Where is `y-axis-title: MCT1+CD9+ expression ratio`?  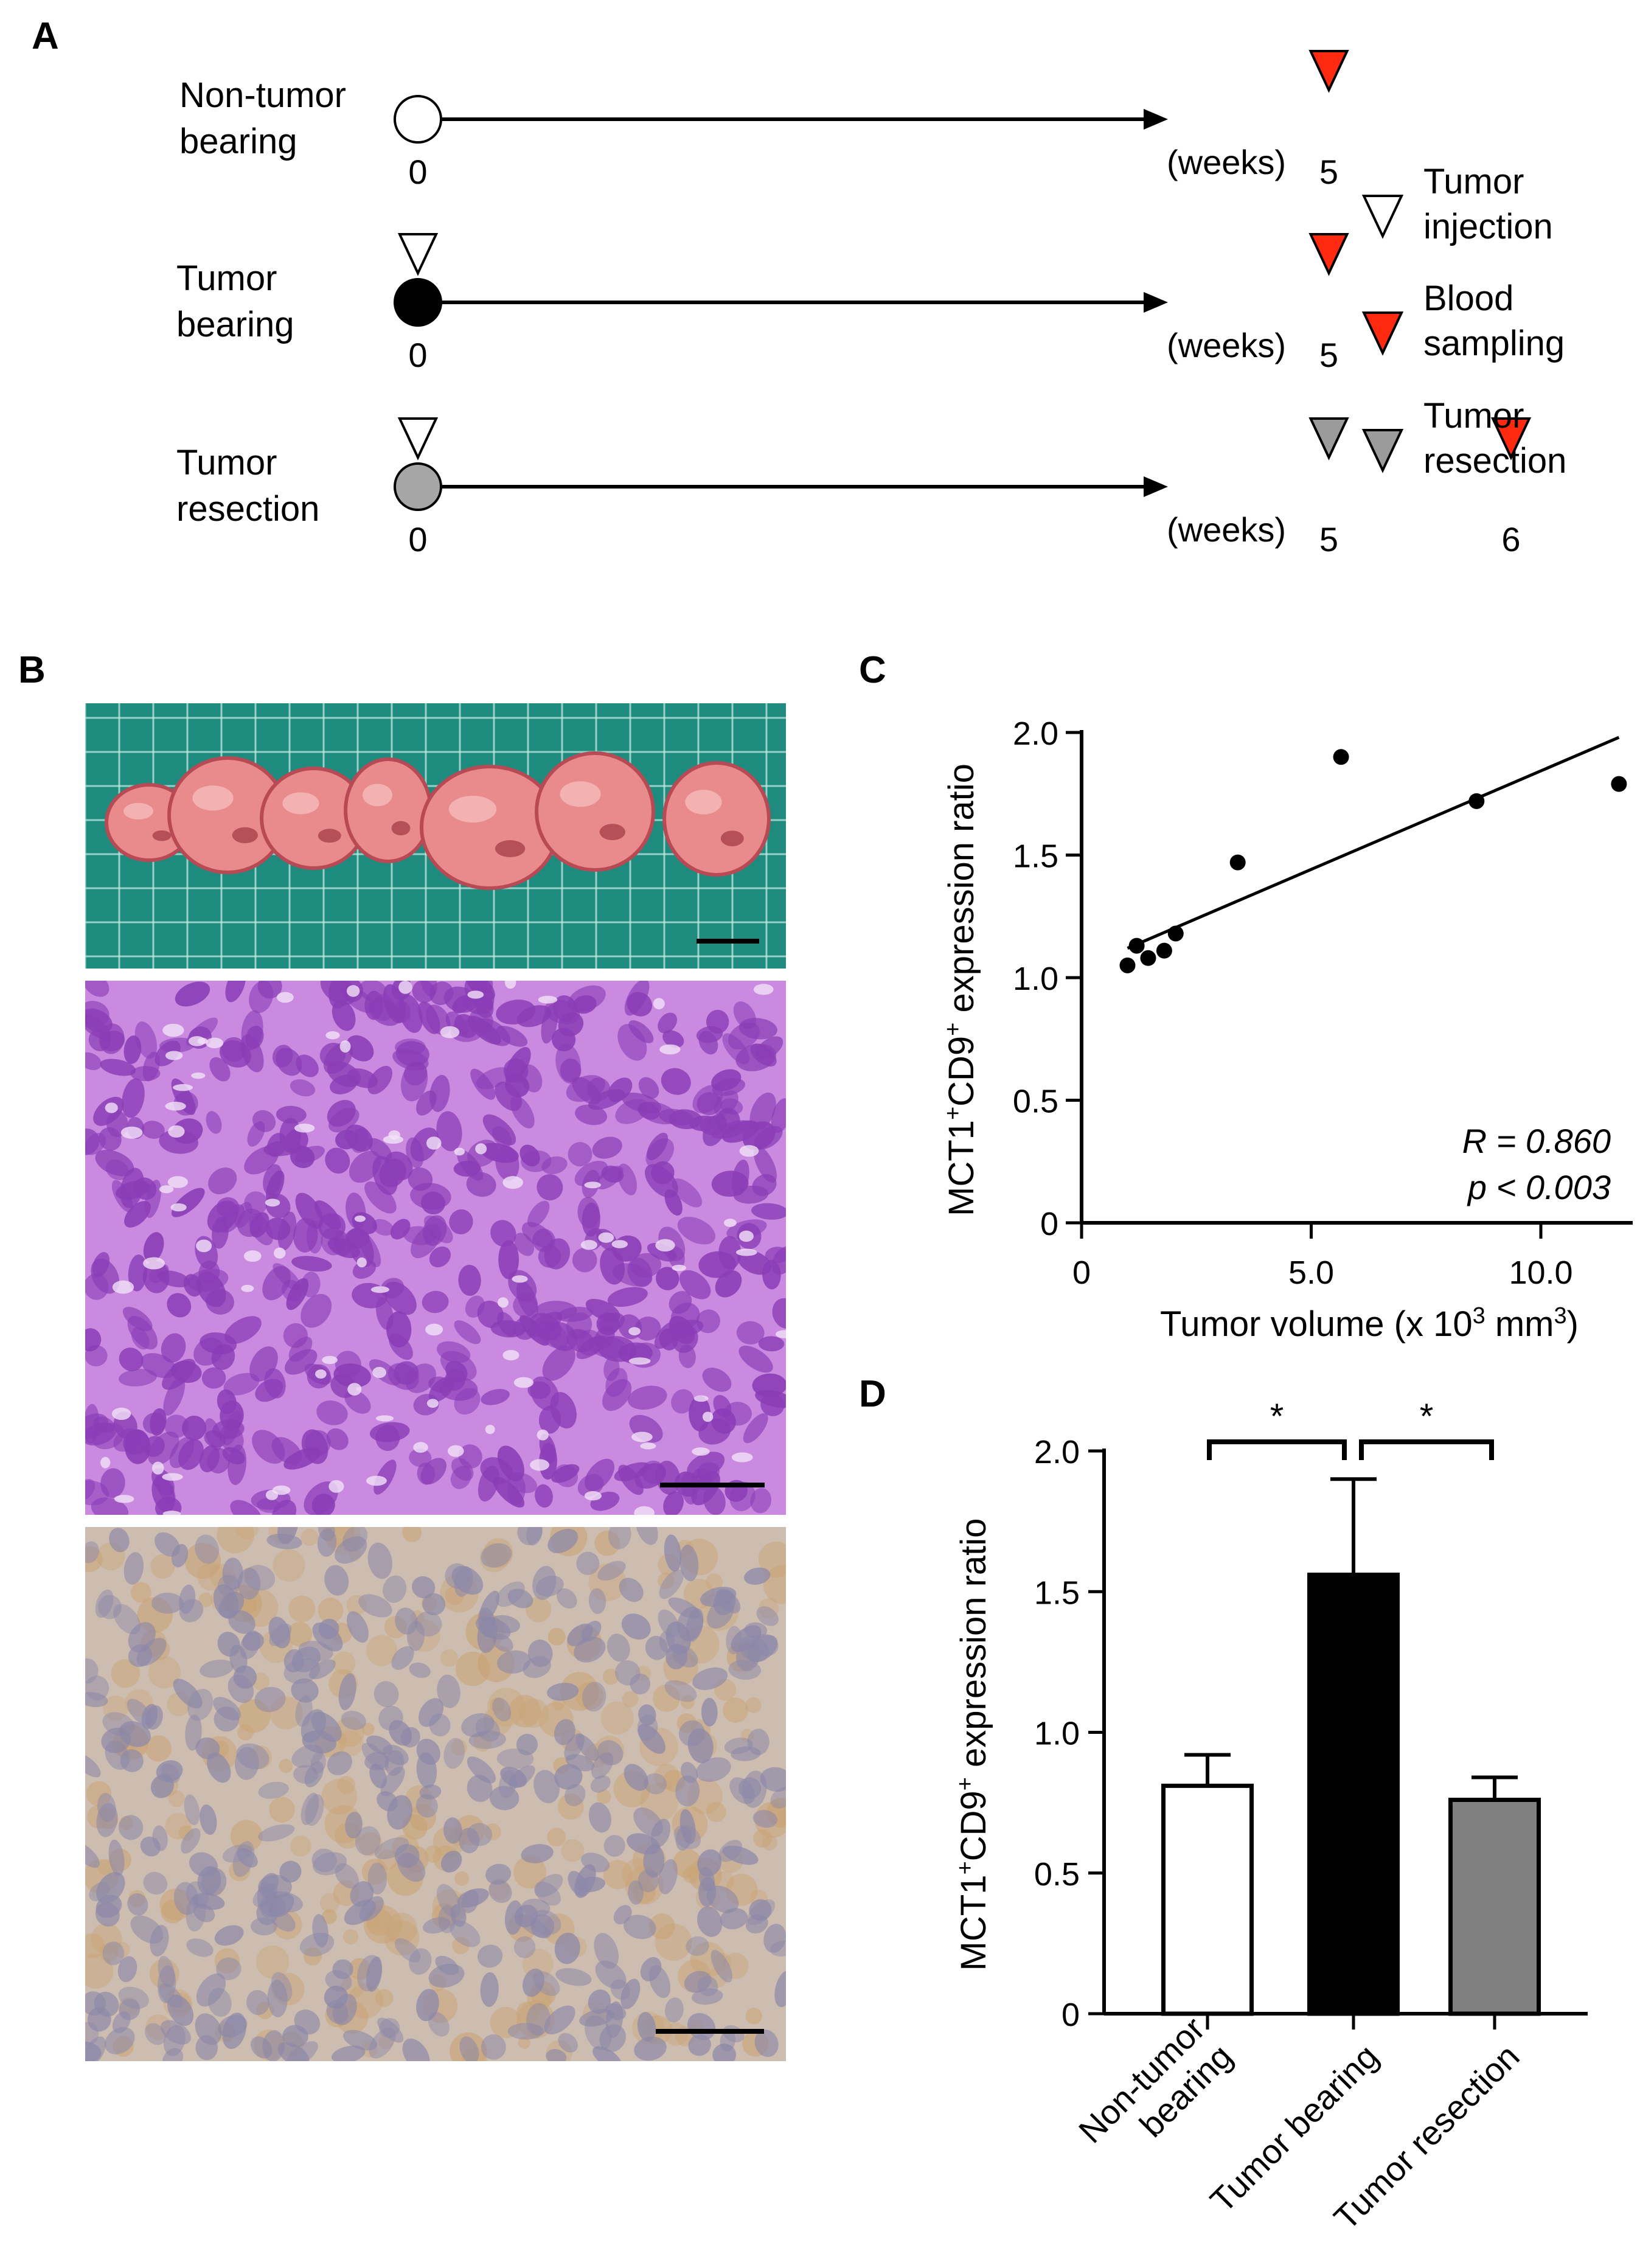
y-axis-title: MCT1+CD9+ expression ratio is located at coordinates (973, 1744).